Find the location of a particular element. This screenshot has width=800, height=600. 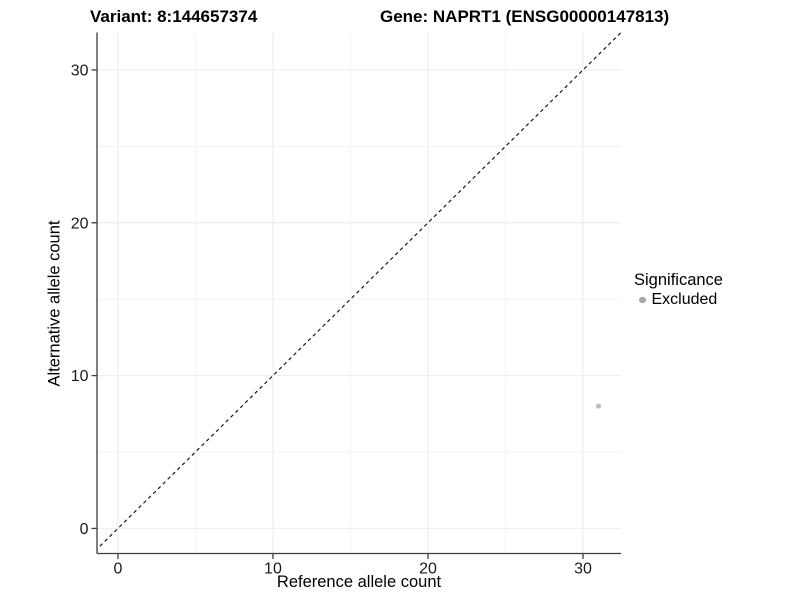

x-tick-label: 20 is located at coordinates (428, 569).